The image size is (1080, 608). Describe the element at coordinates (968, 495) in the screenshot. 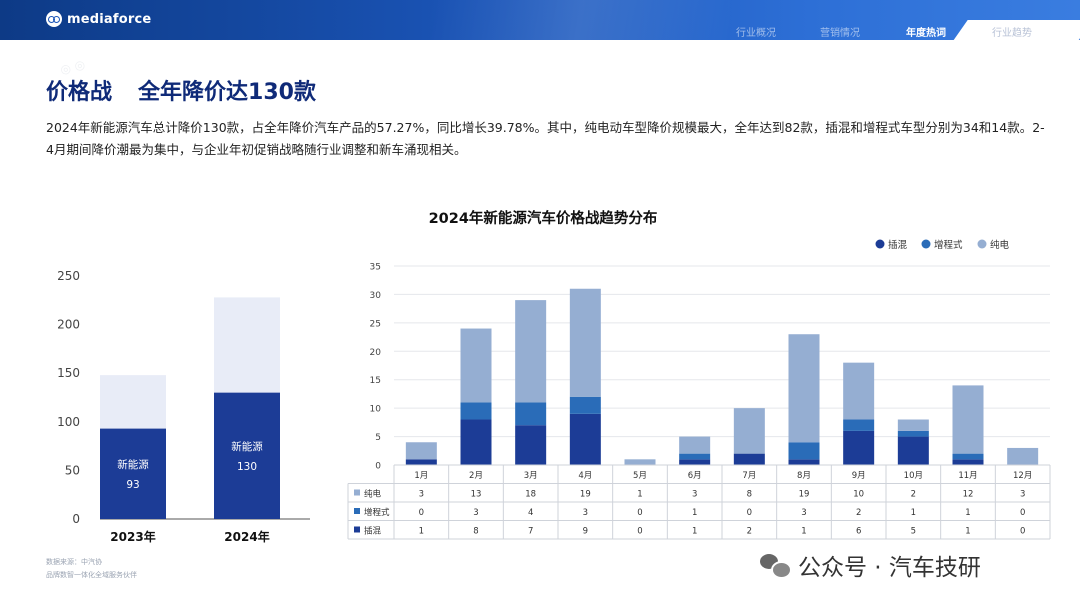

I see `table-cell-value: 12` at that location.